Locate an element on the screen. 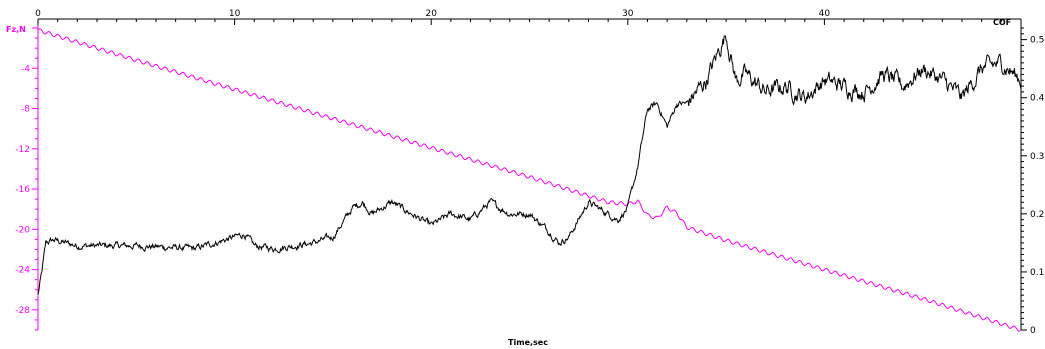 The height and width of the screenshot is (349, 1045). right-axis-tick-label: 0.4 is located at coordinates (1037, 99).